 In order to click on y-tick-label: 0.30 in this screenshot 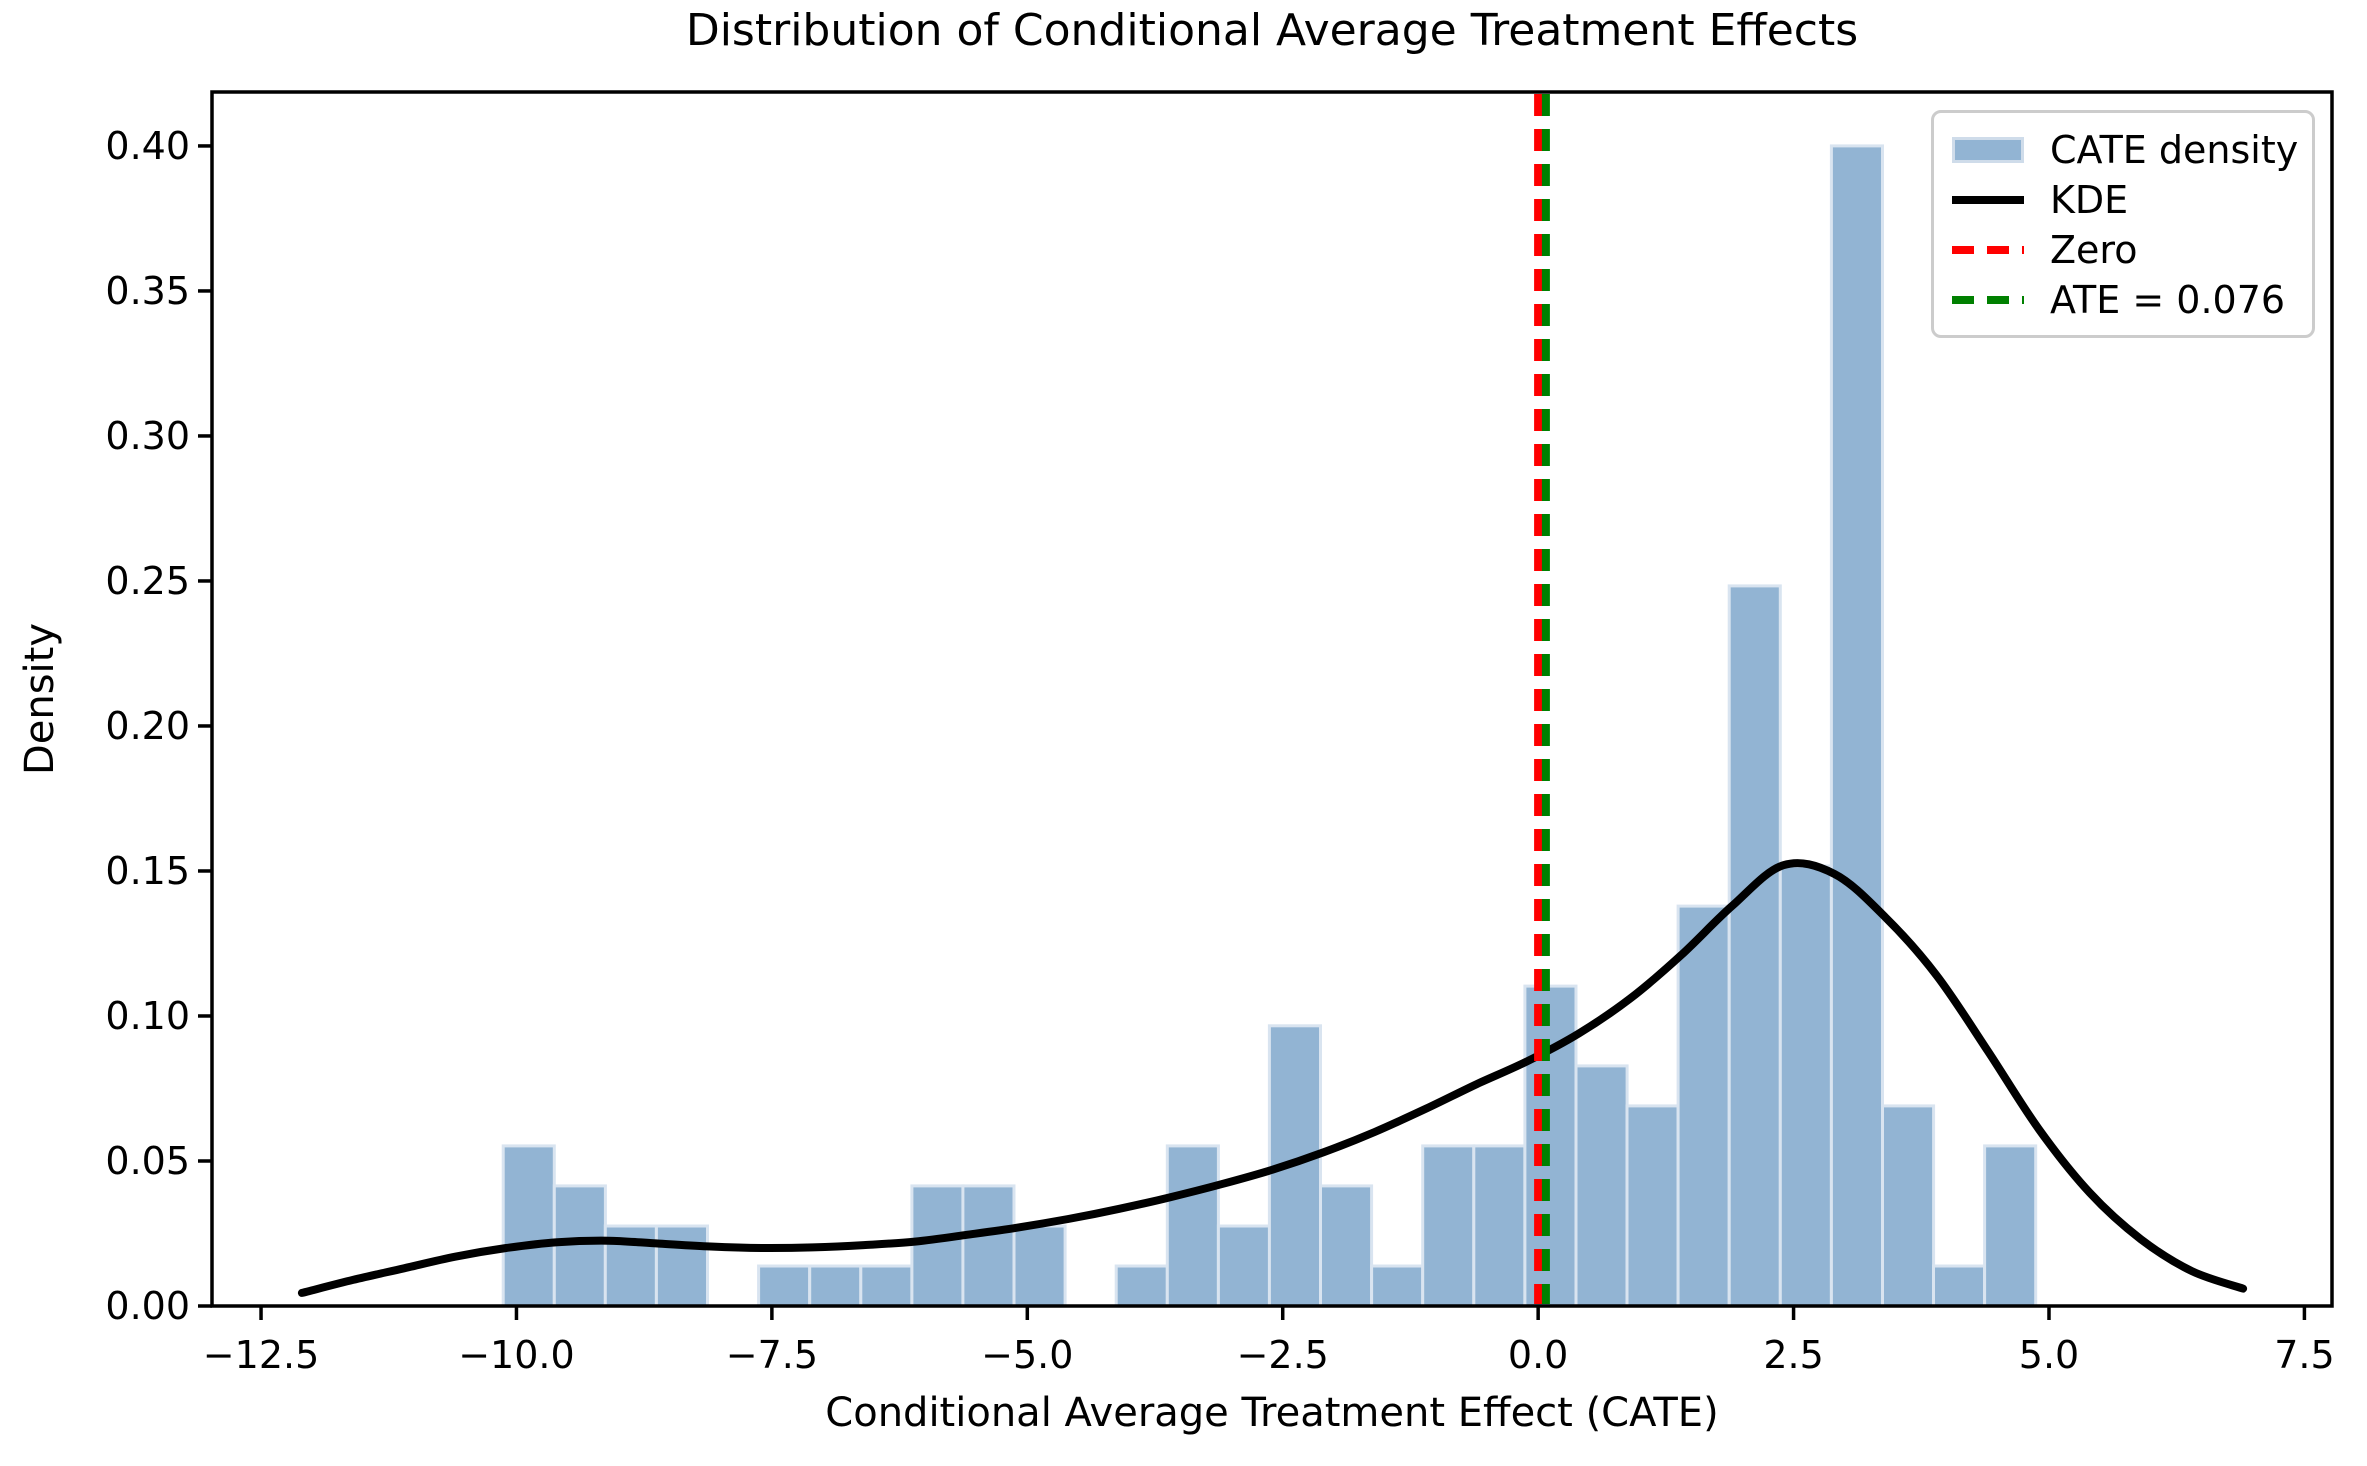, I will do `click(147, 435)`.